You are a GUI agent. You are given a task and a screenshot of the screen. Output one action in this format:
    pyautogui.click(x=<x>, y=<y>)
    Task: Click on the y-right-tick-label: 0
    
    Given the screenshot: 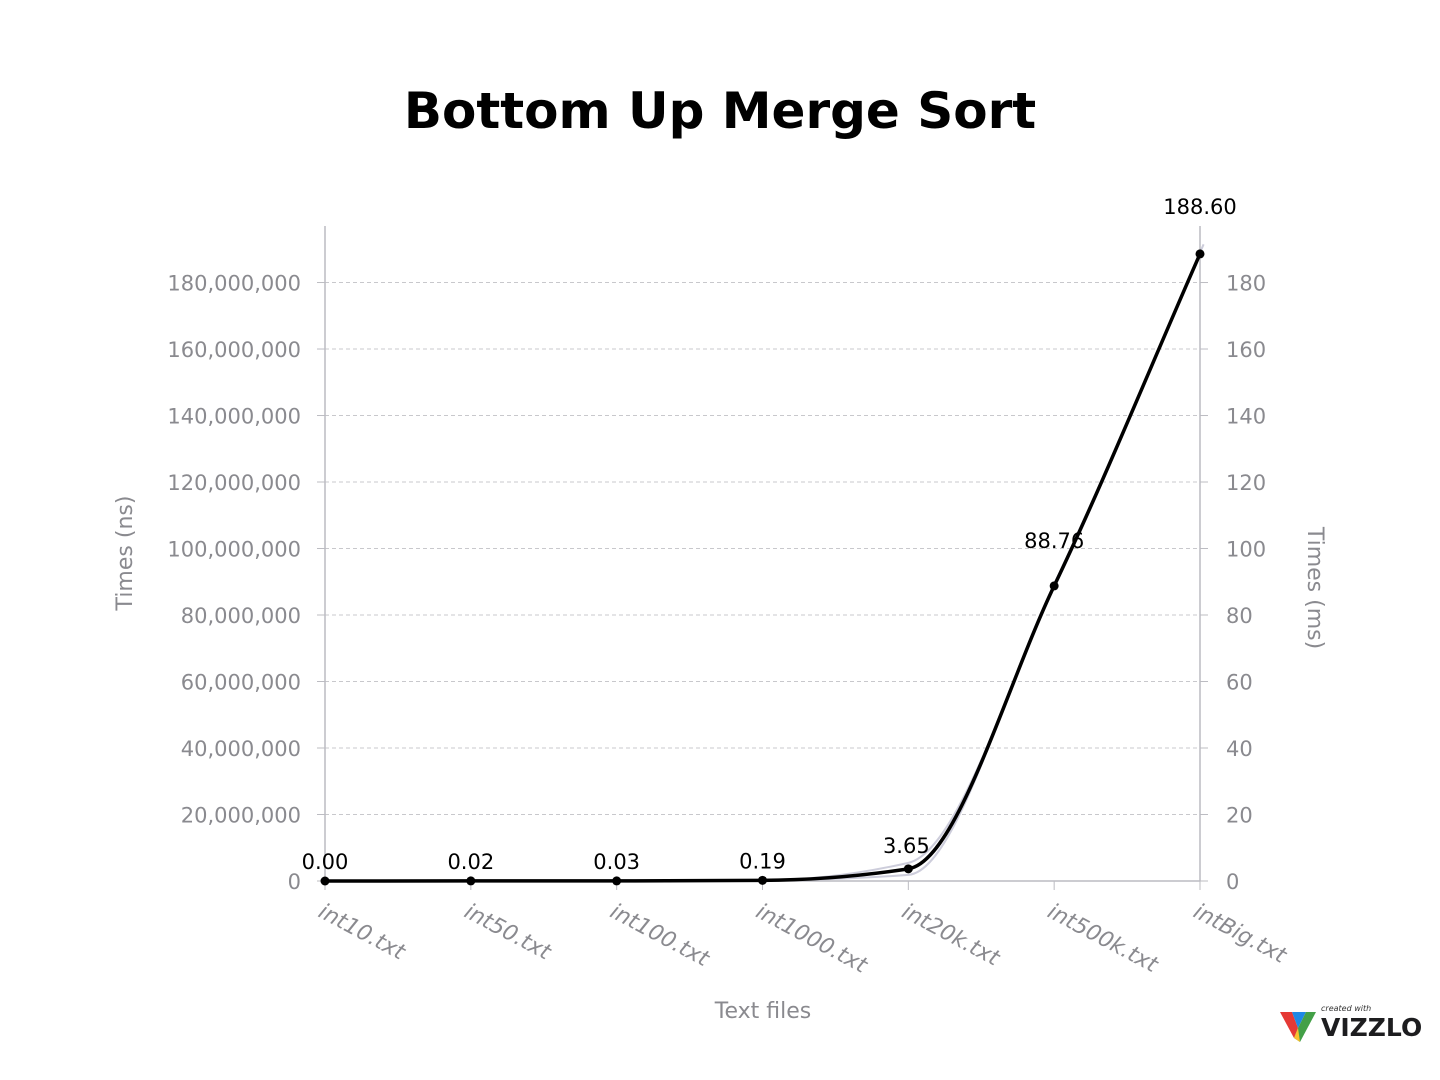 What is the action you would take?
    pyautogui.click(x=1232, y=882)
    